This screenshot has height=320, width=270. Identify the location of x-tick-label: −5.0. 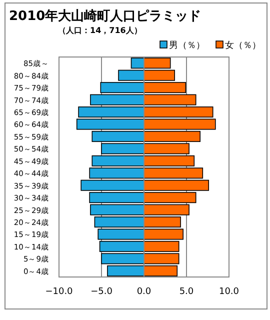
(101, 292).